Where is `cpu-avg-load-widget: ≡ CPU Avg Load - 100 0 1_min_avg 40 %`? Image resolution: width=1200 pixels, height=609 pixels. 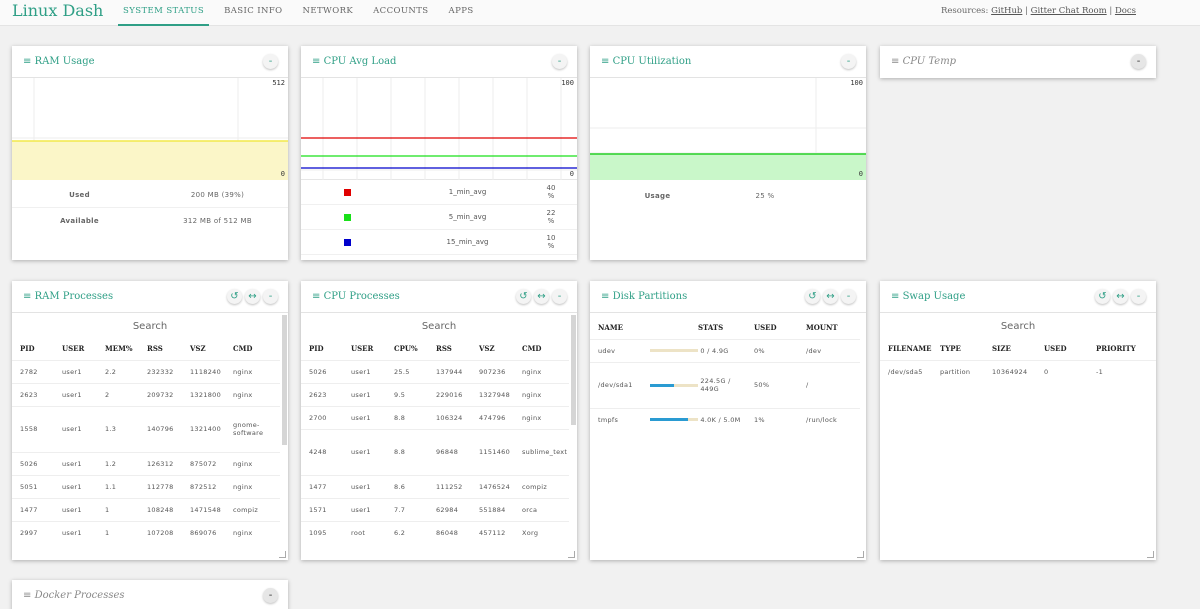 cpu-avg-load-widget: ≡ CPU Avg Load - 100 0 1_min_avg 40 % is located at coordinates (439, 153).